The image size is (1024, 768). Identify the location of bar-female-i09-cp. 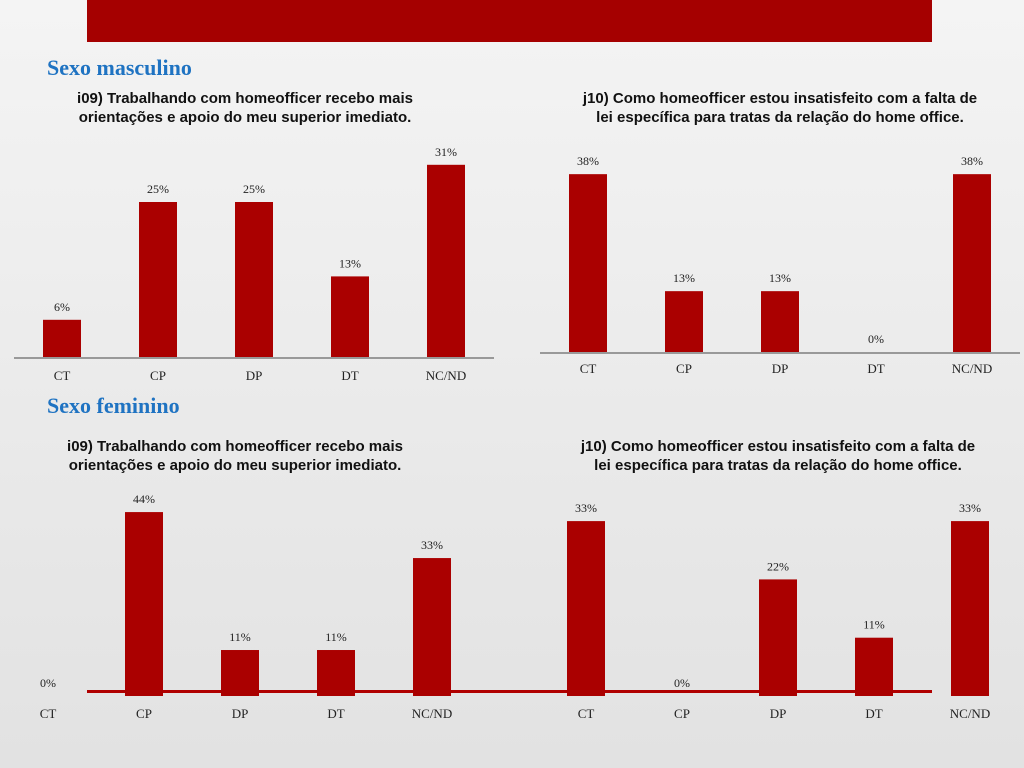
(144, 604).